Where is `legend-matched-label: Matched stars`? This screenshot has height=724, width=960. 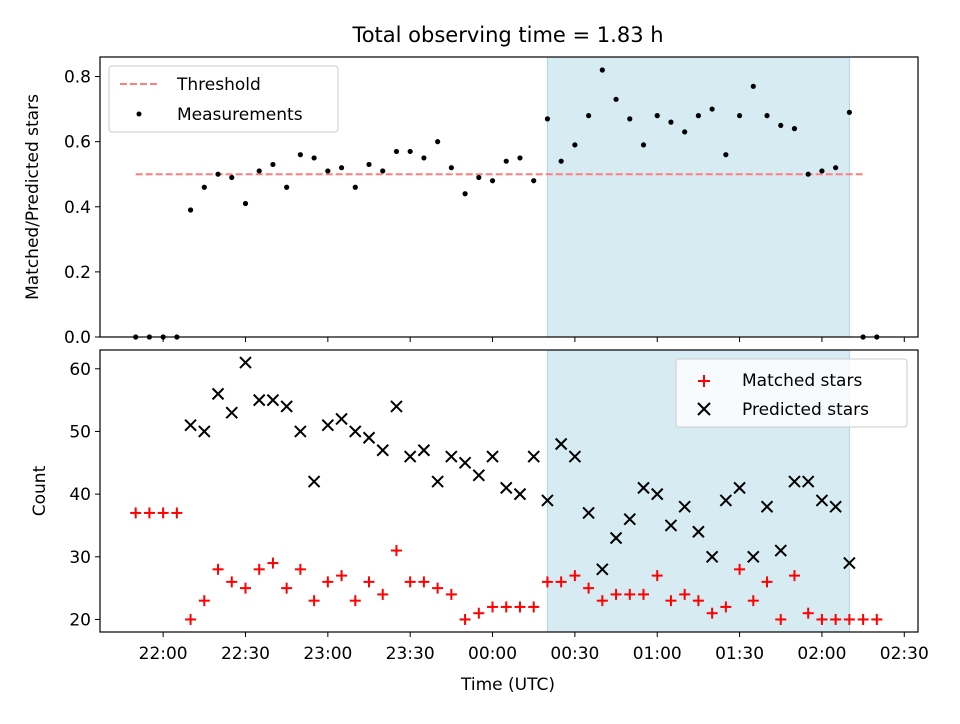 legend-matched-label: Matched stars is located at coordinates (802, 381).